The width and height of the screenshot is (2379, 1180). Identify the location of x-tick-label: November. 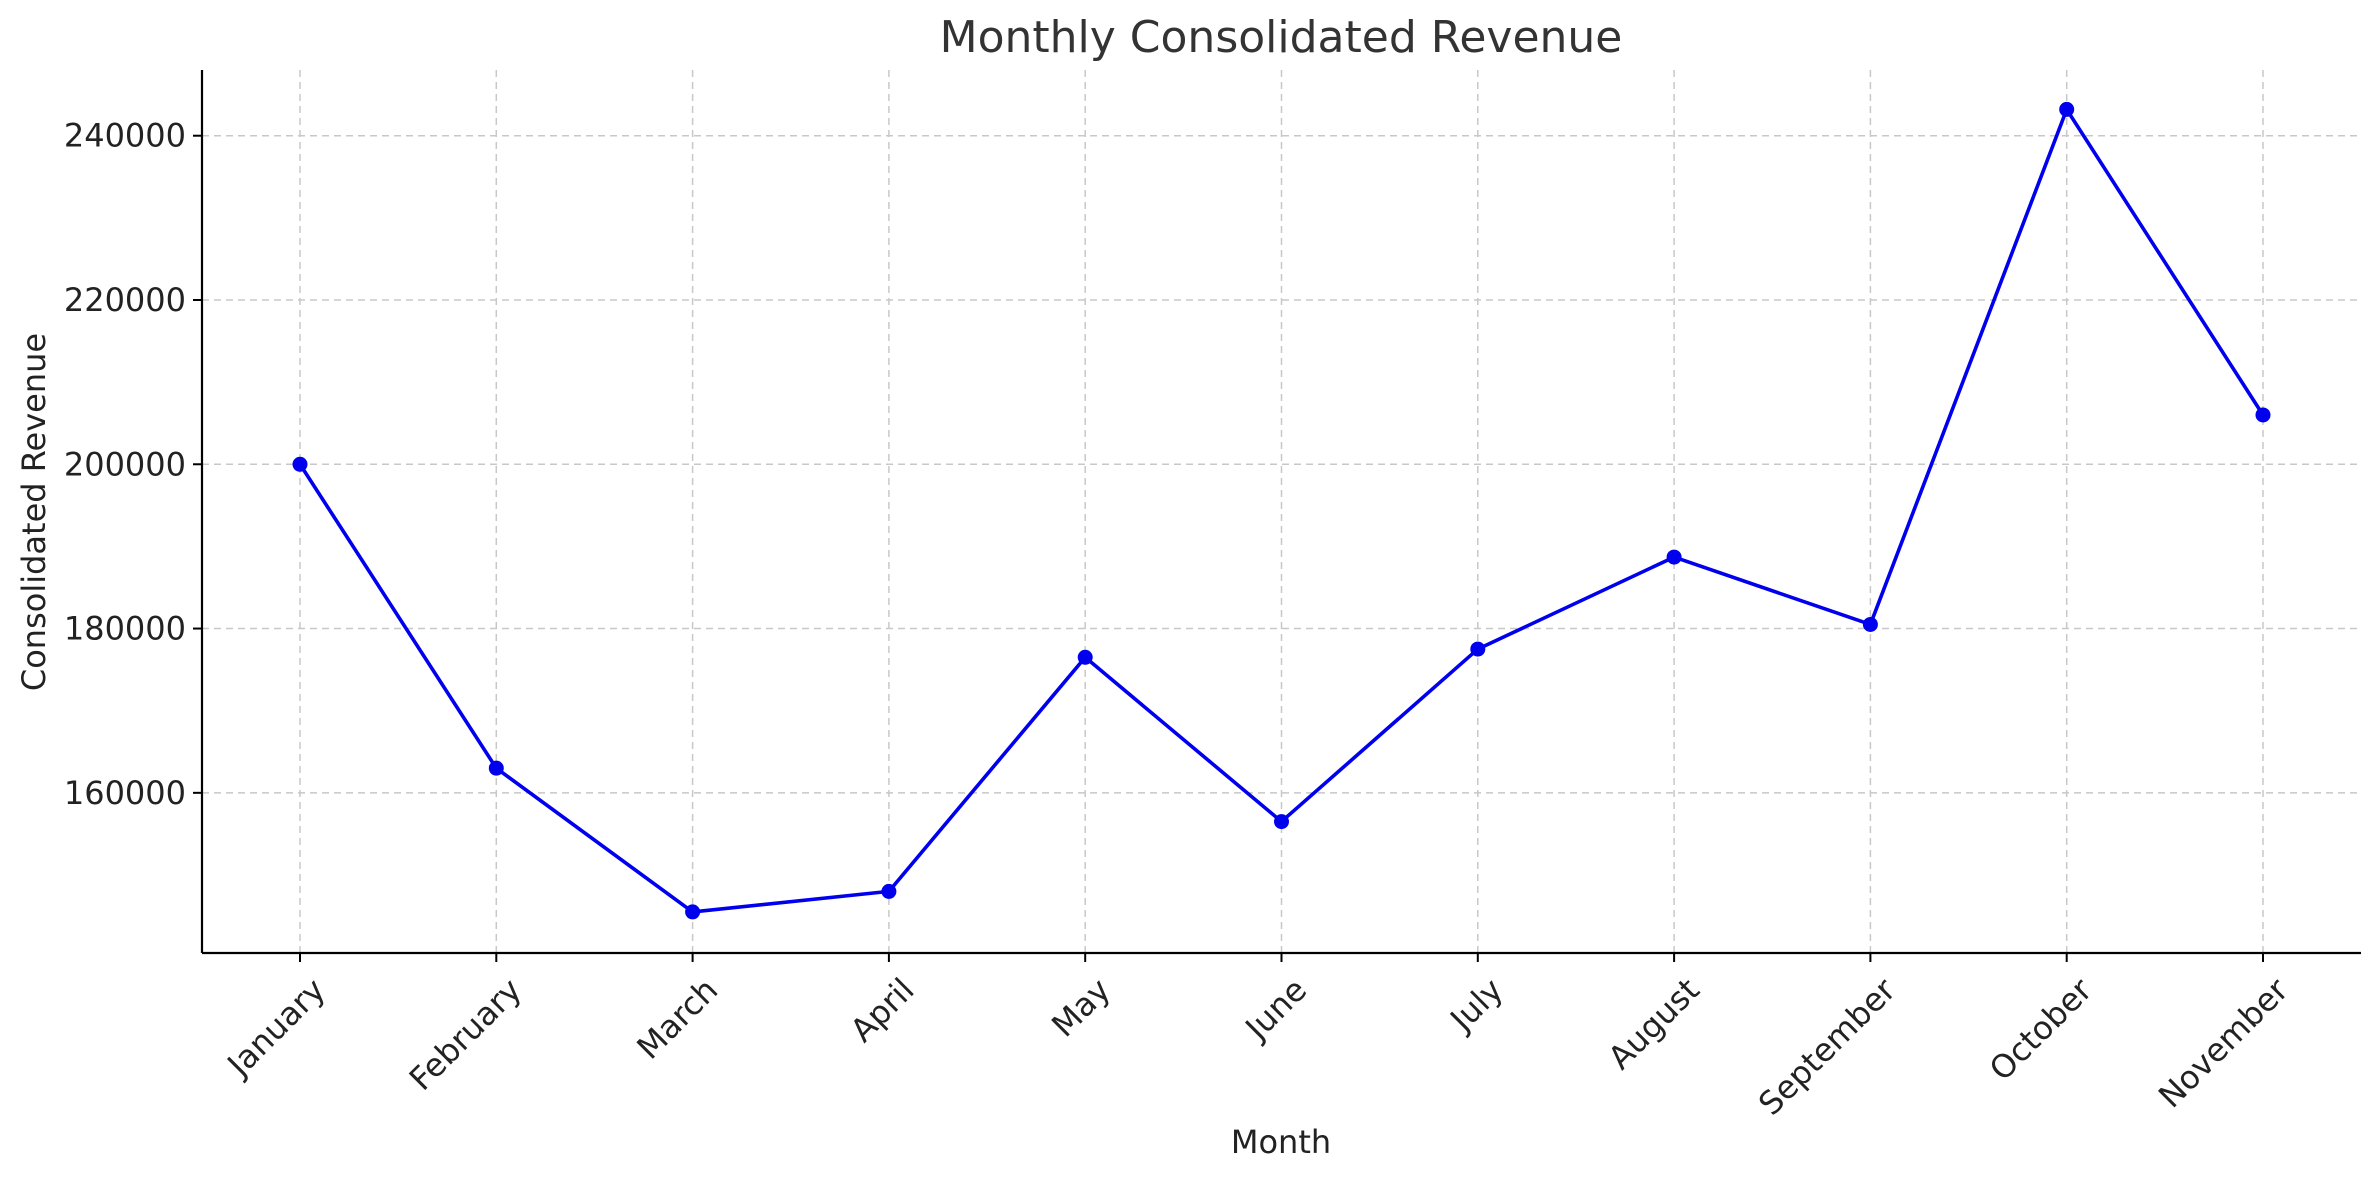
(2223, 1042).